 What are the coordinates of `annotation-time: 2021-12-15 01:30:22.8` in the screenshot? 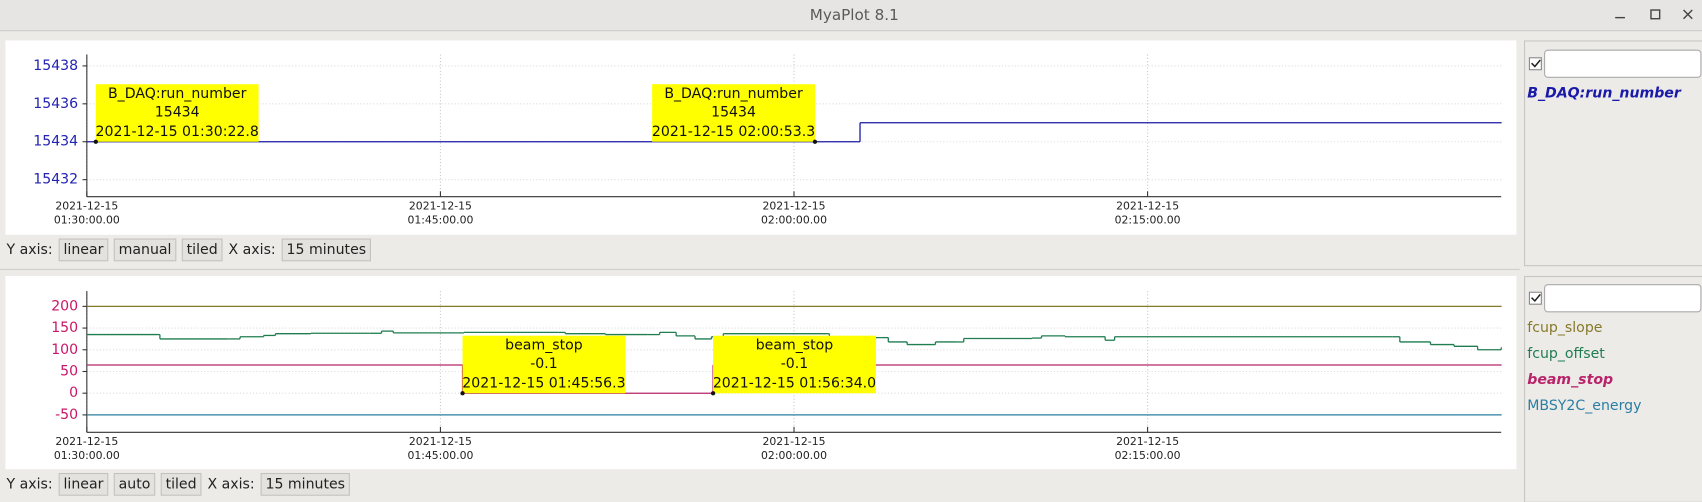 It's located at (177, 132).